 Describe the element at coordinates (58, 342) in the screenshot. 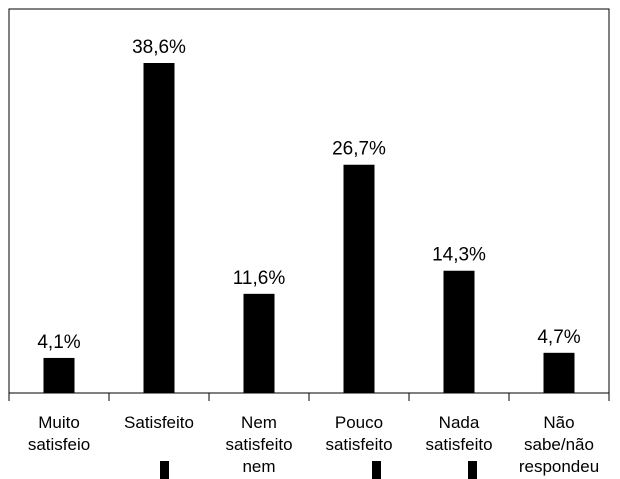

I see `data-label-0: 4,1%` at that location.